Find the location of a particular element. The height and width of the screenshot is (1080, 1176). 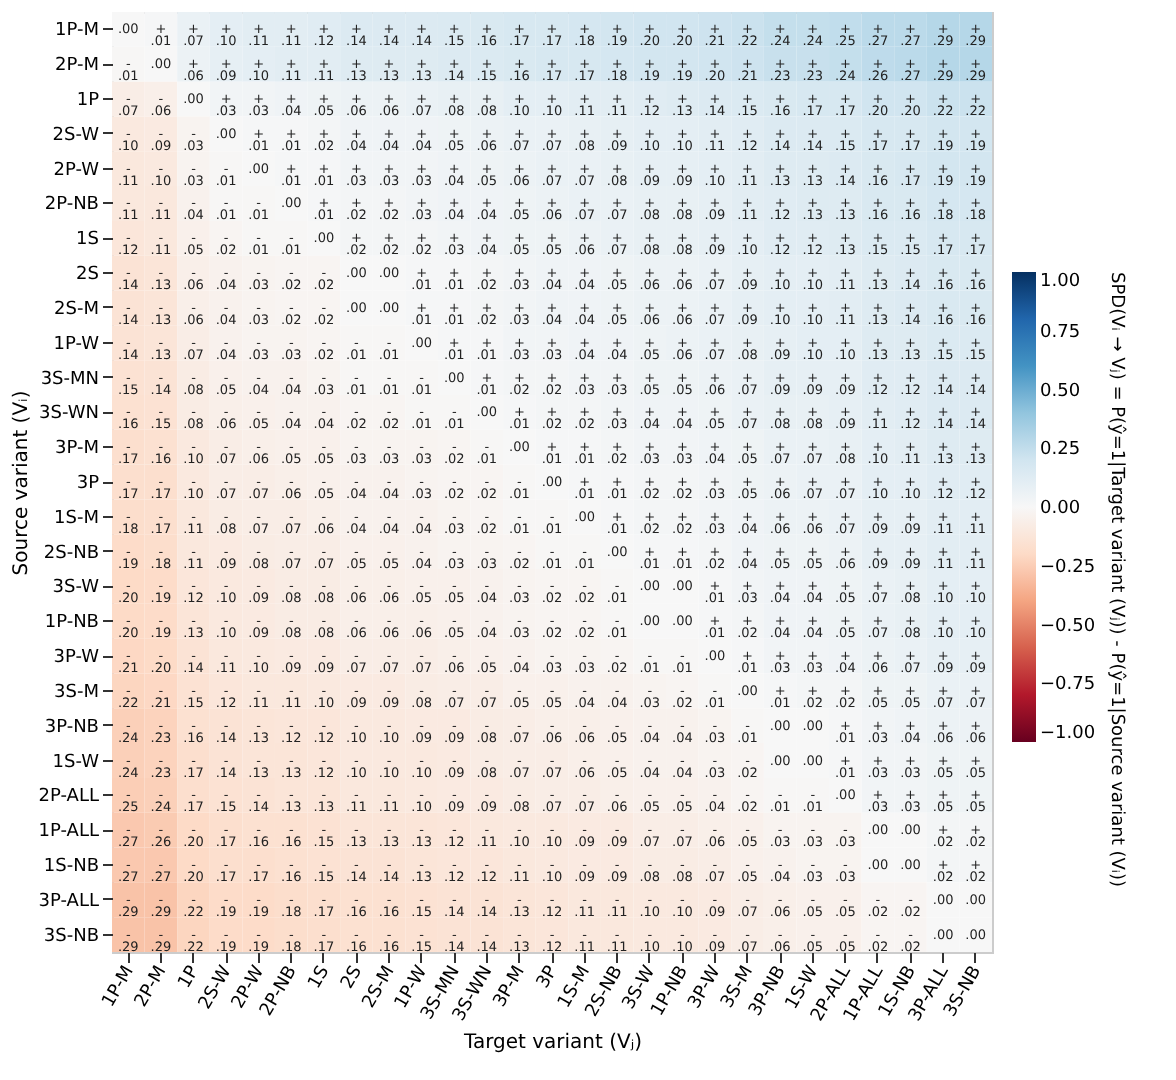

y-axis-title: Source variant (Vᵢ) is located at coordinates (21, 483).